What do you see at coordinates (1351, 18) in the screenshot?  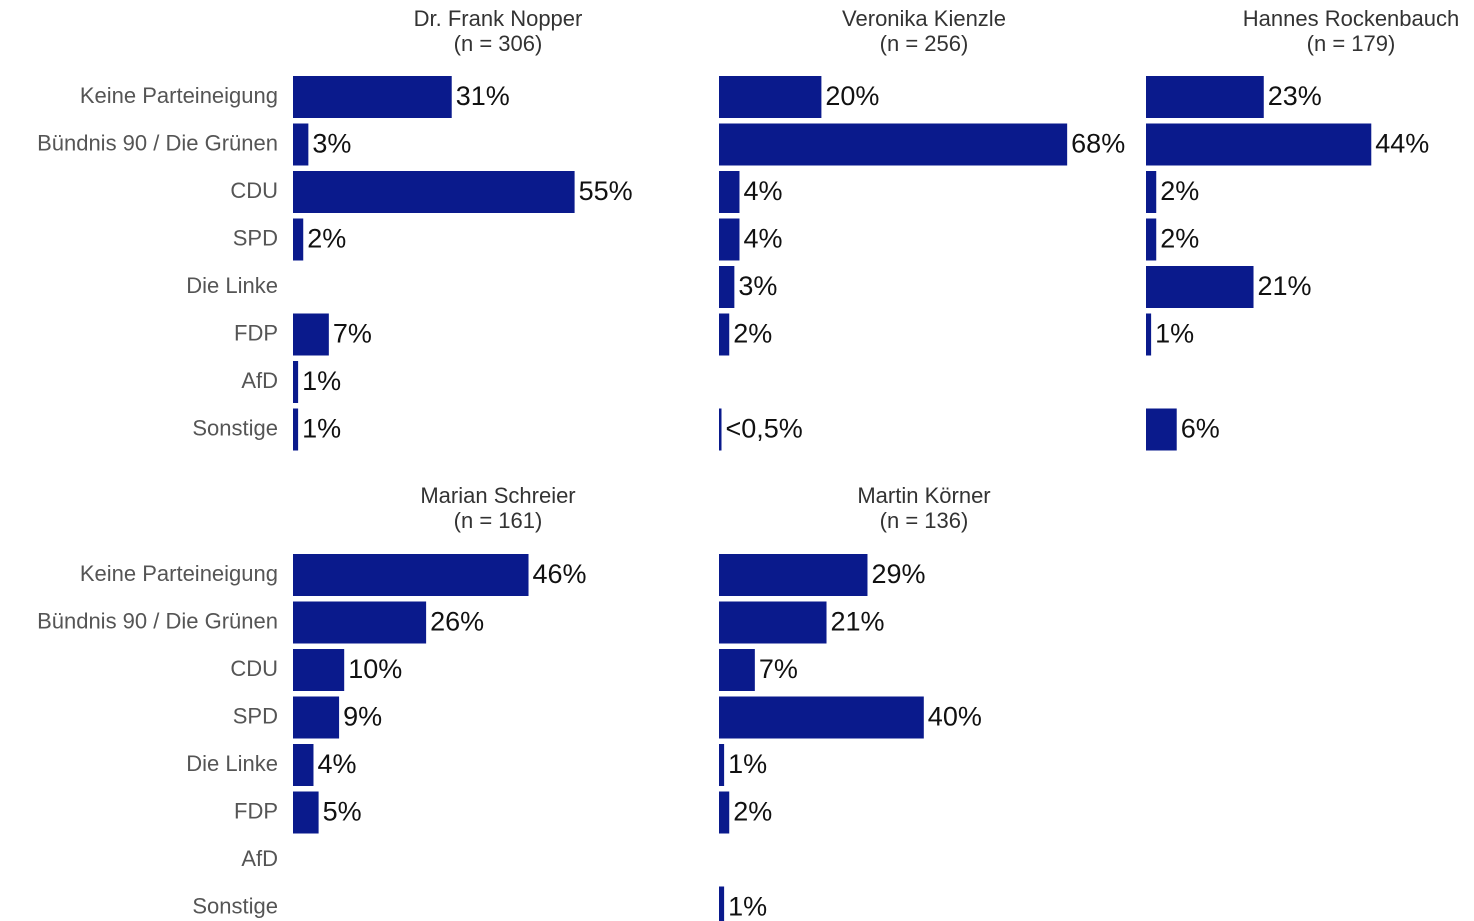 I see `panel-title: Hannes Rockenbauch` at bounding box center [1351, 18].